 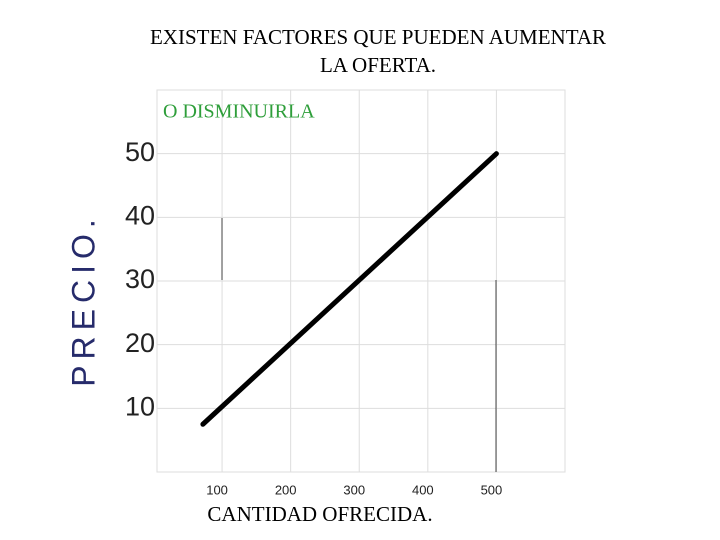 What do you see at coordinates (319, 514) in the screenshot?
I see `x-axis-label: CANTIDAD OFRECIDA.` at bounding box center [319, 514].